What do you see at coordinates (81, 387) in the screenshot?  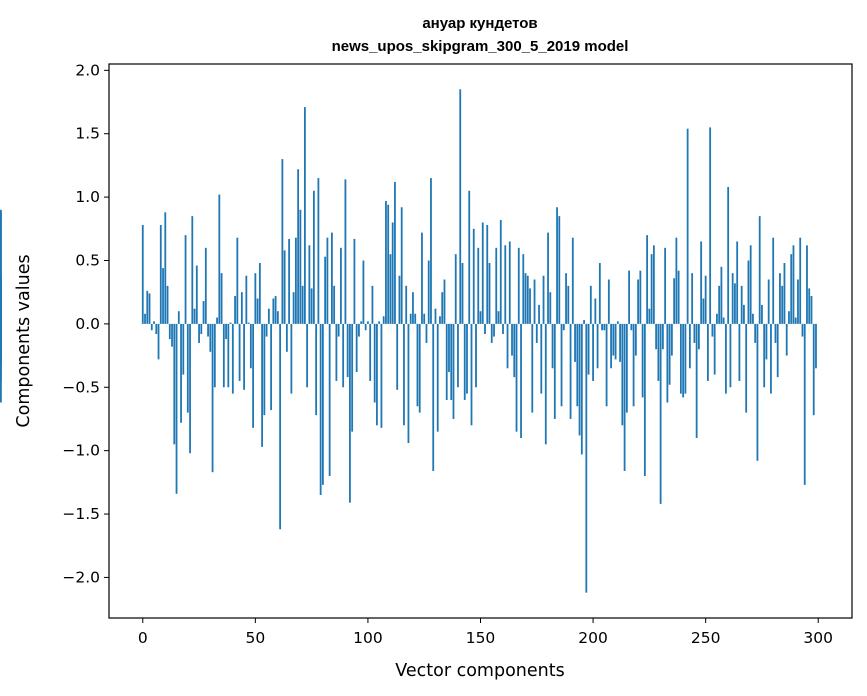 I see `y-tick-label: −0.5` at bounding box center [81, 387].